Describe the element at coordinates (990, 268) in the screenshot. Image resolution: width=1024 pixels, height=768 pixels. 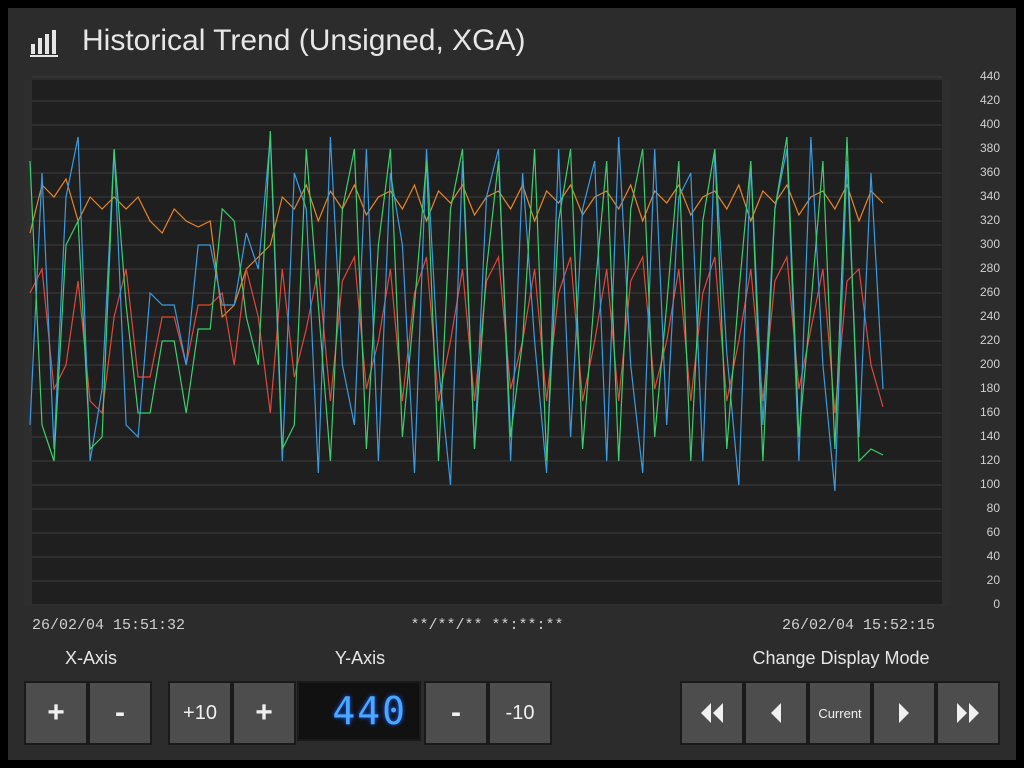
I see `y-tick-label: 280` at that location.